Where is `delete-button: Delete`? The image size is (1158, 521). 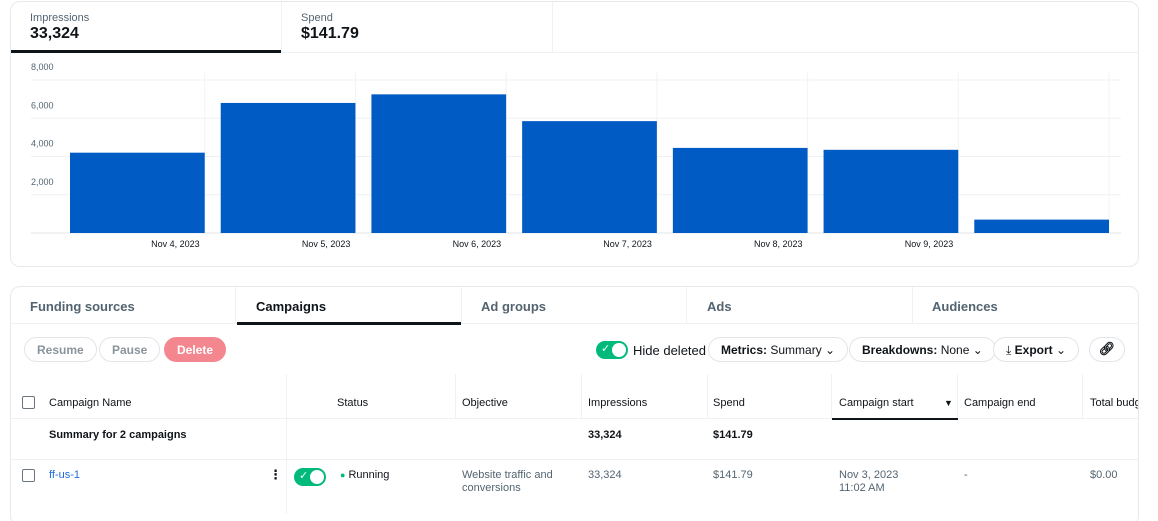 delete-button: Delete is located at coordinates (195, 349).